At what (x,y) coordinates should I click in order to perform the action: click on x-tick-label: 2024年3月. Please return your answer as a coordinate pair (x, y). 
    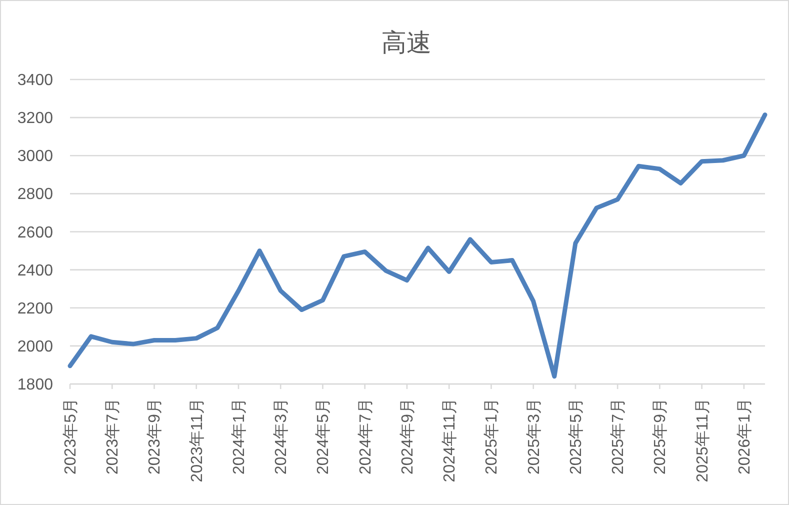
    Looking at the image, I should click on (281, 436).